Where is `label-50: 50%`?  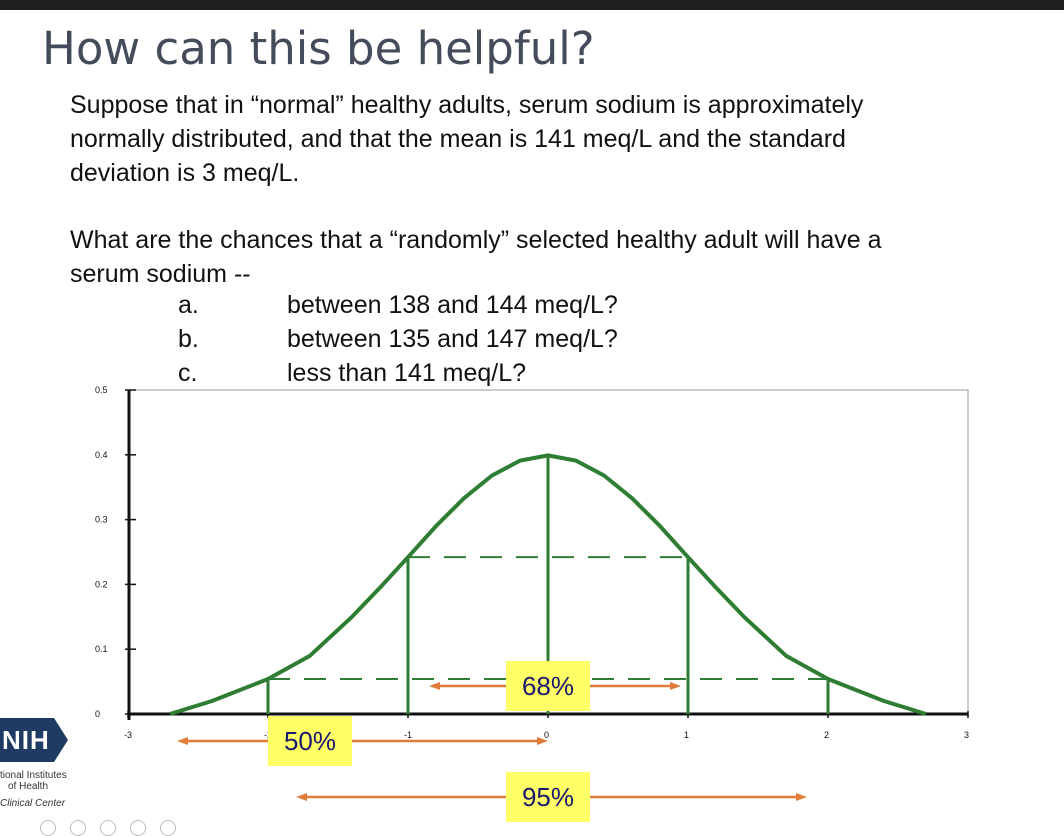
label-50: 50% is located at coordinates (310, 741).